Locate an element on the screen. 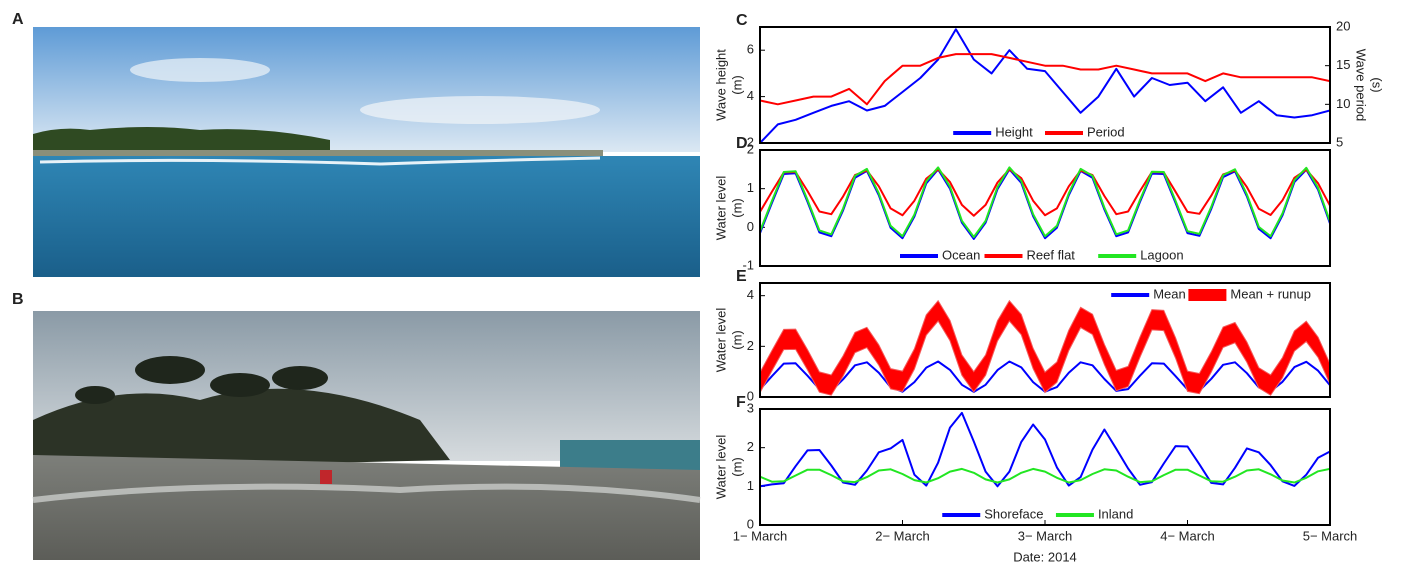 The image size is (1410, 574). y2-axis-label: Wave period is located at coordinates (1361, 85).